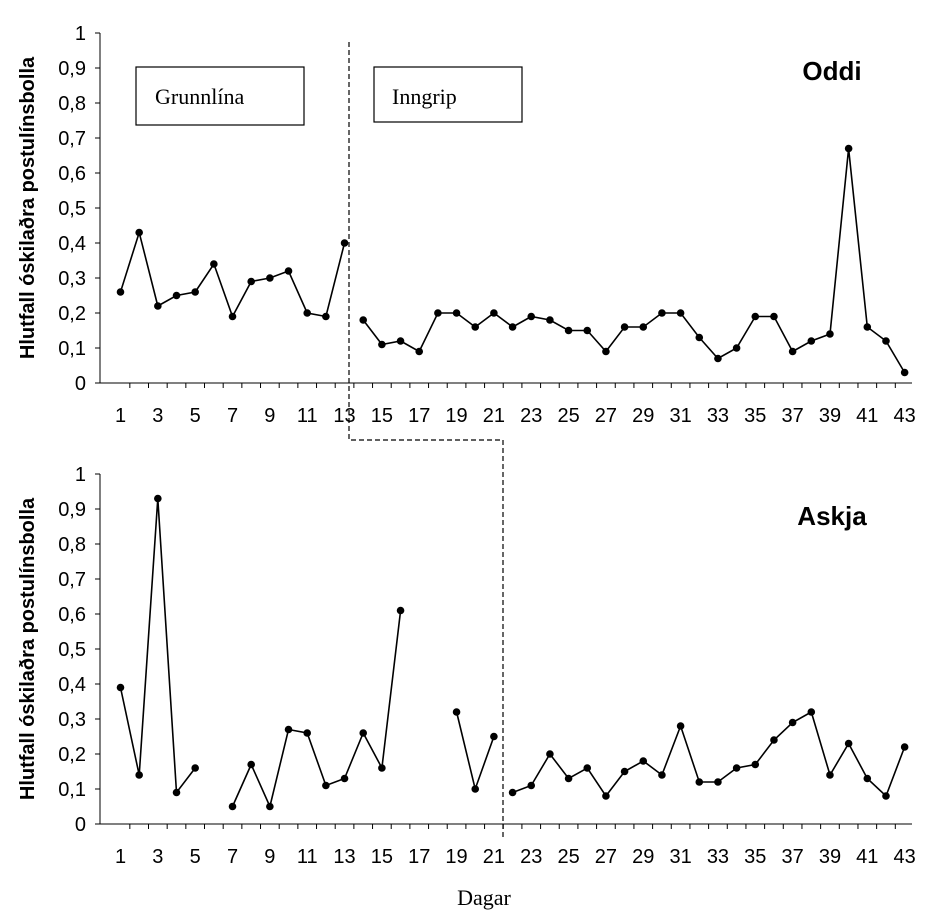  Describe the element at coordinates (568, 416) in the screenshot. I see `x-tick-label: 25` at that location.